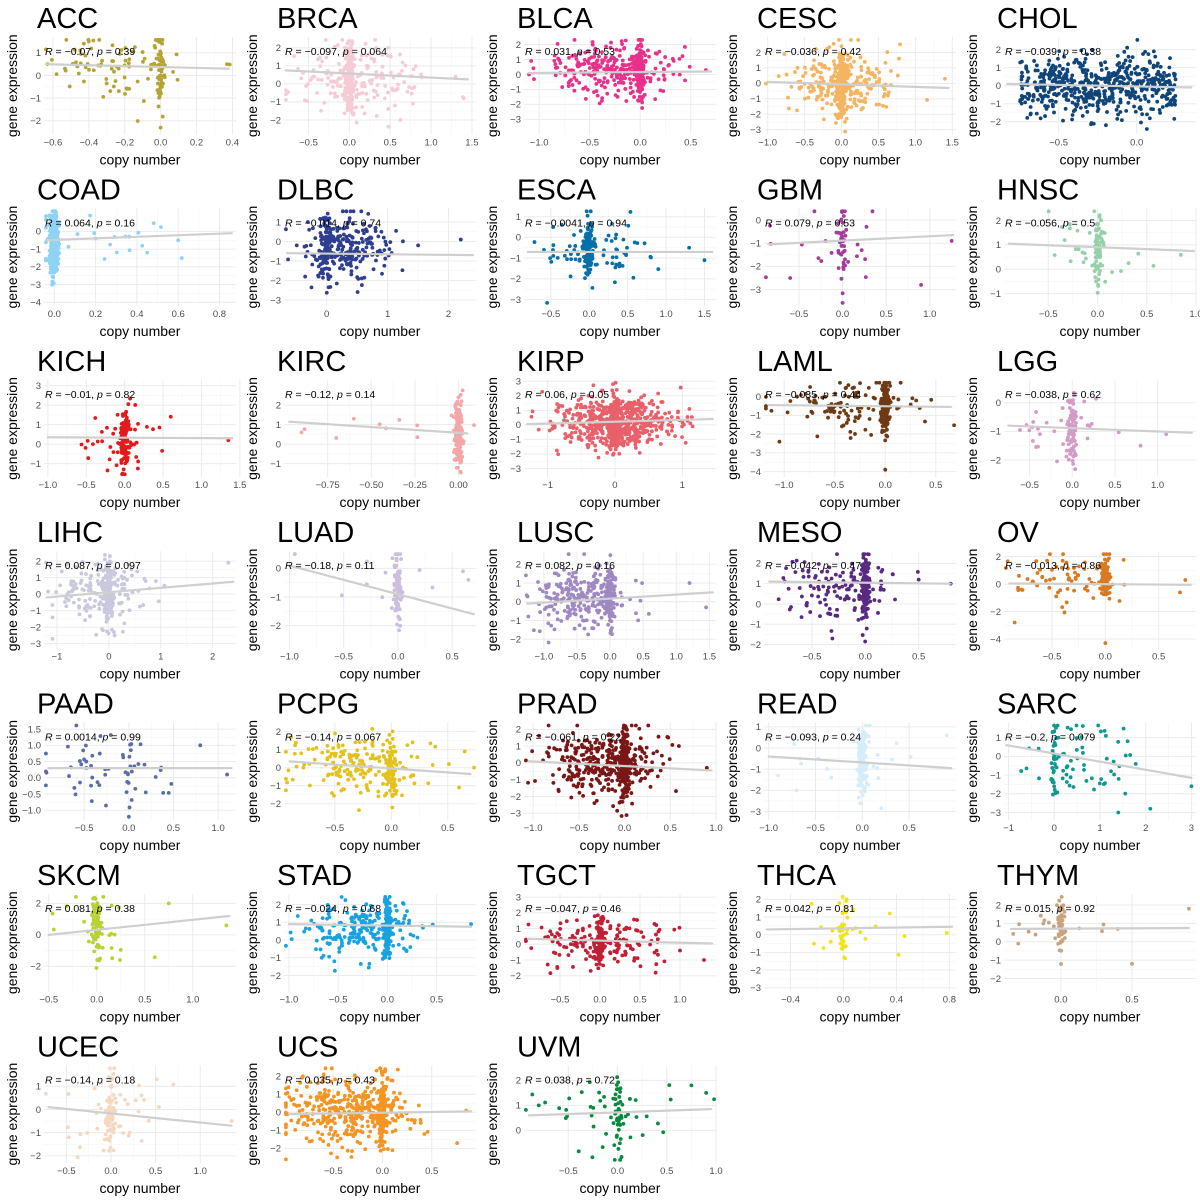  Describe the element at coordinates (858, 85) in the screenshot. I see `regression-line` at that location.